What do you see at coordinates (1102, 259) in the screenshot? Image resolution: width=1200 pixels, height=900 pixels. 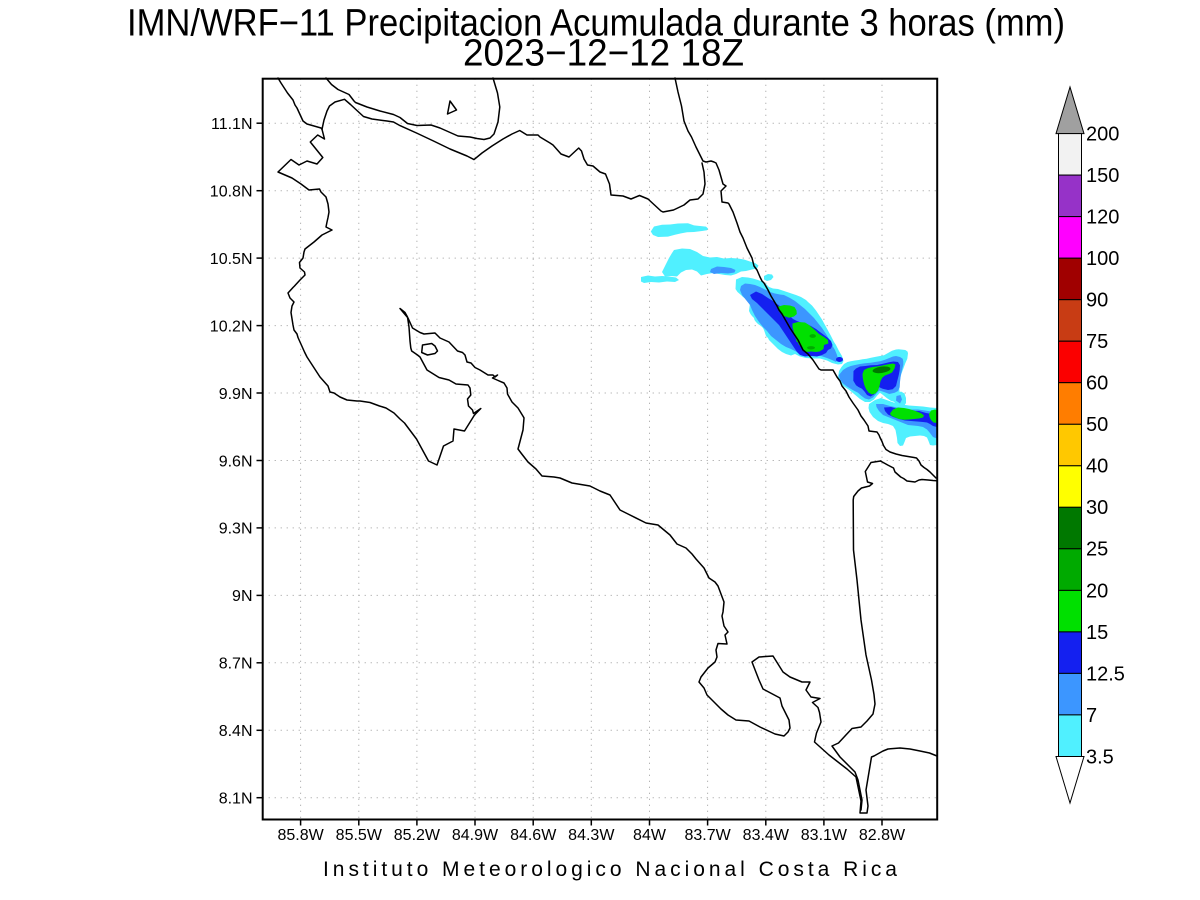 I see `svg-text: 100` at bounding box center [1102, 259].